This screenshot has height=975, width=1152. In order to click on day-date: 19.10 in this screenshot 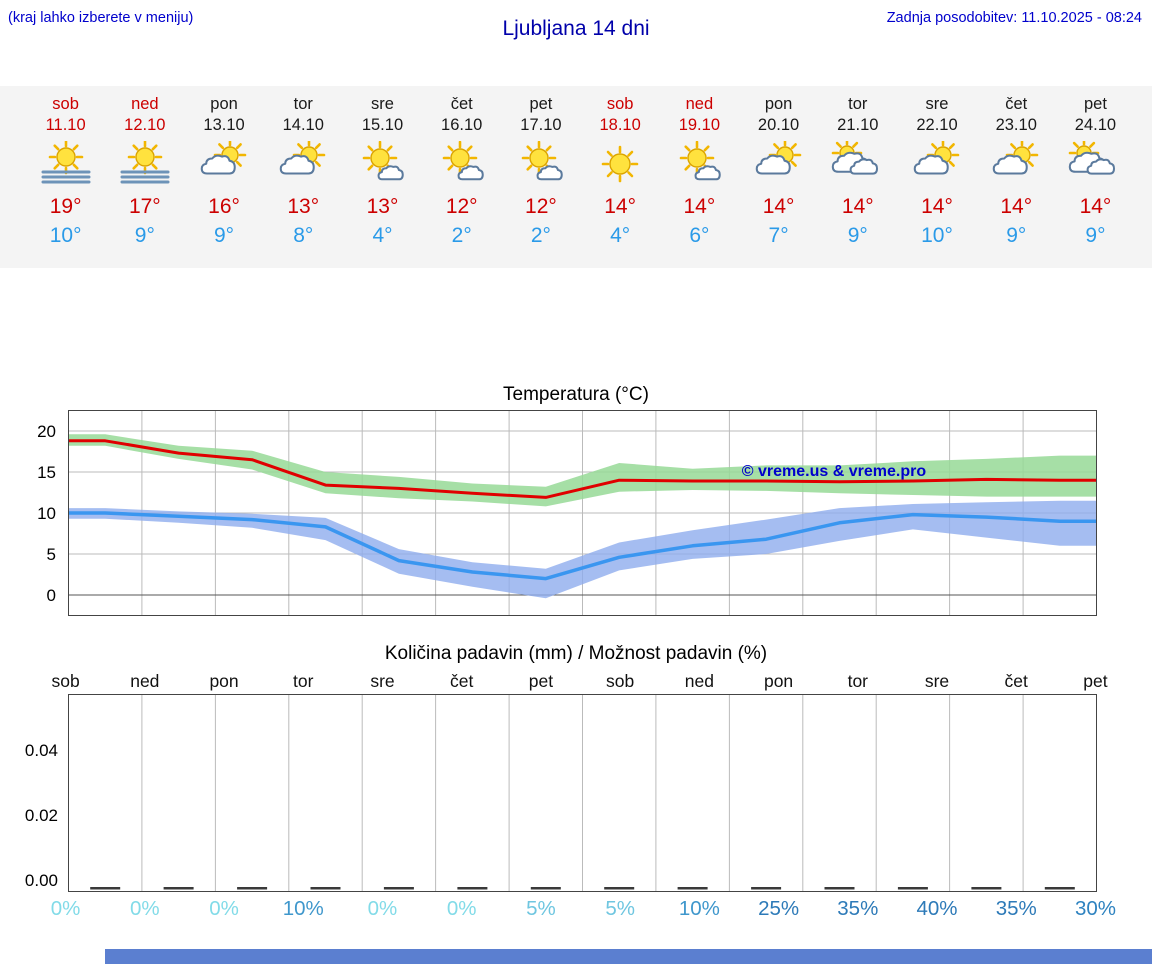, I will do `click(699, 124)`.